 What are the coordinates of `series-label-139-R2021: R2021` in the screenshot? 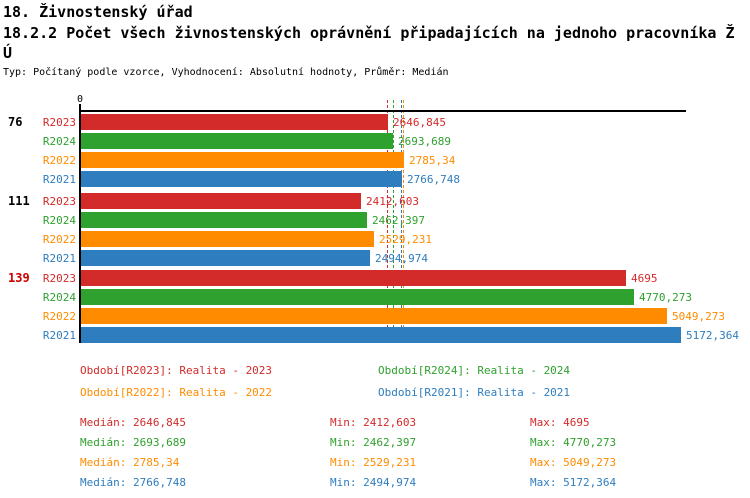 It's located at (59, 335).